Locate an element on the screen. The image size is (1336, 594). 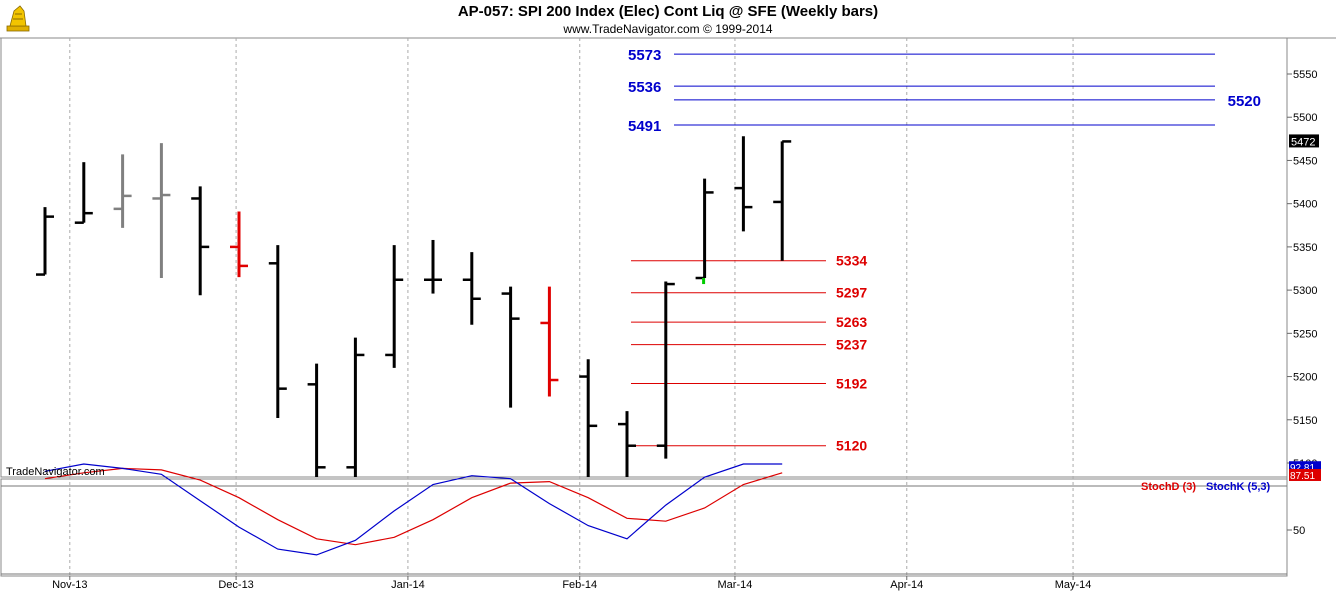
price-level-label: 5520 is located at coordinates (1244, 101).